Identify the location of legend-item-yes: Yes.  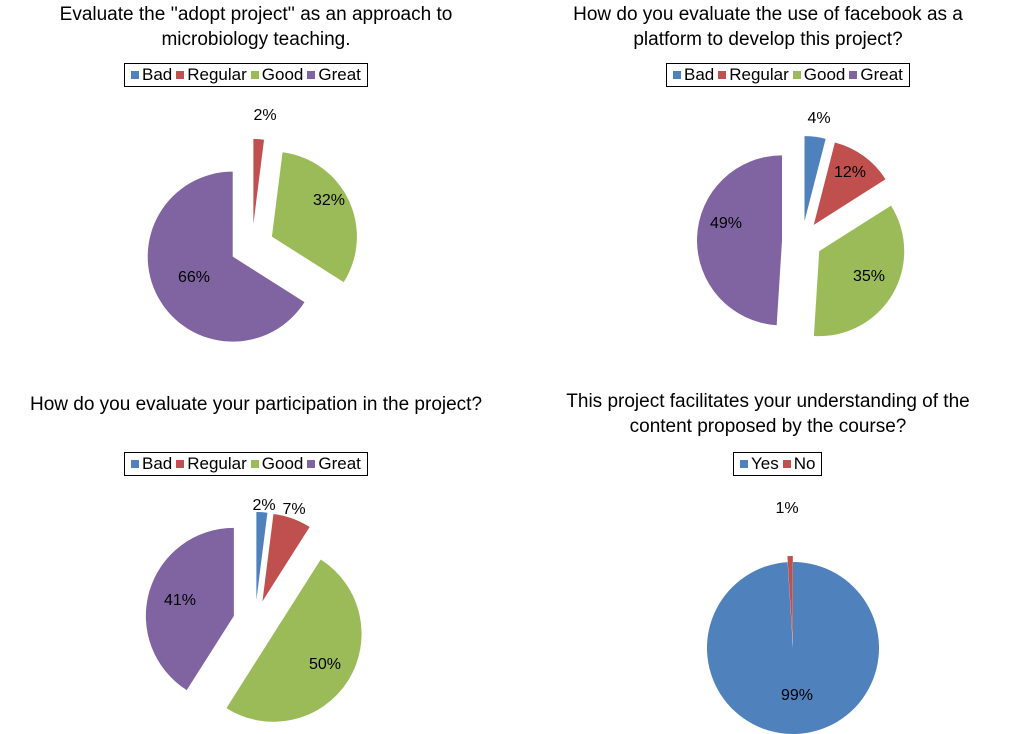
(759, 464).